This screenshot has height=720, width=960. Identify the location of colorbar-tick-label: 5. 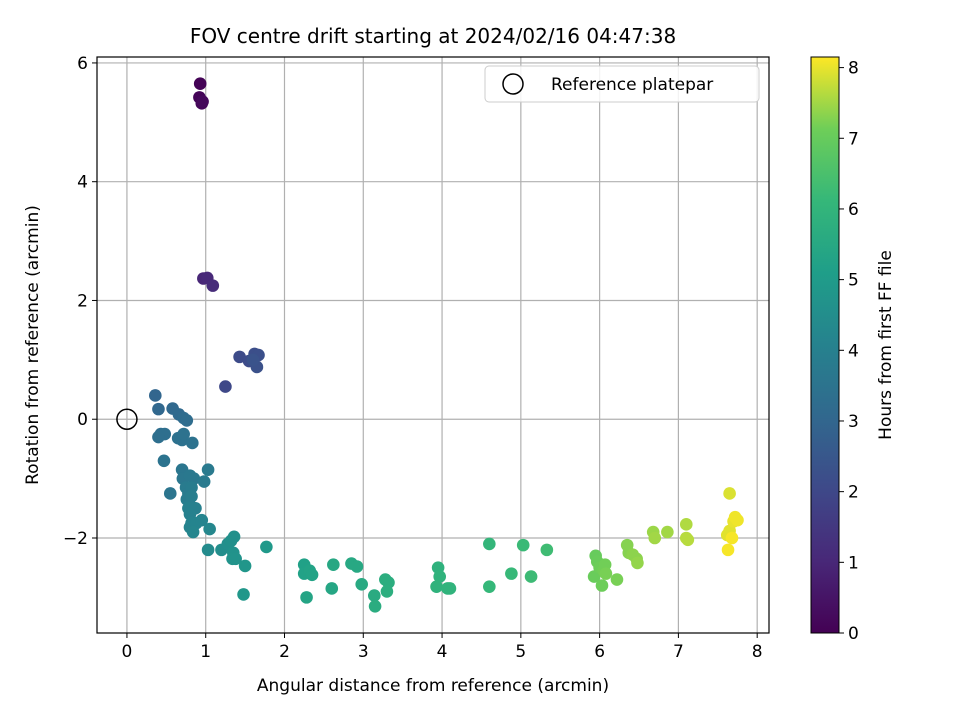
(853, 281).